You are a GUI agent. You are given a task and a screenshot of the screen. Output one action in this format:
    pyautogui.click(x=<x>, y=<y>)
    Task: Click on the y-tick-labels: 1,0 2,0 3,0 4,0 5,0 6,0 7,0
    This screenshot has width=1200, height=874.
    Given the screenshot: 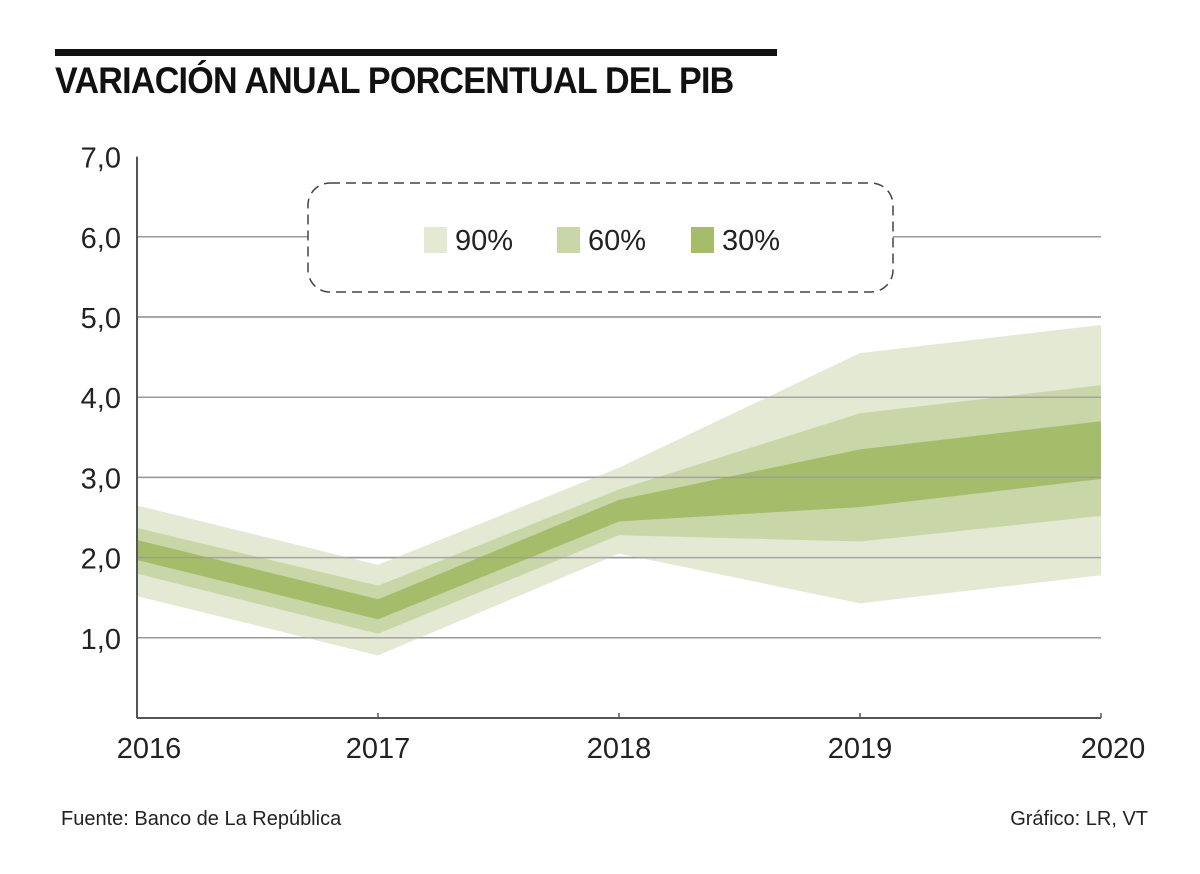 What is the action you would take?
    pyautogui.click(x=101, y=399)
    